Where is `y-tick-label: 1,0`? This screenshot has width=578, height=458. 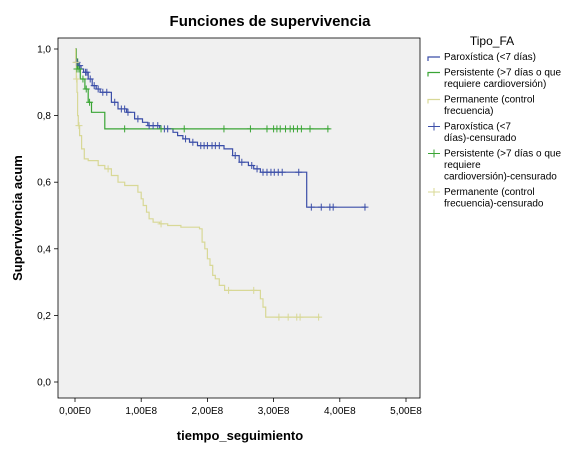
y-tick-label: 1,0 is located at coordinates (44, 50).